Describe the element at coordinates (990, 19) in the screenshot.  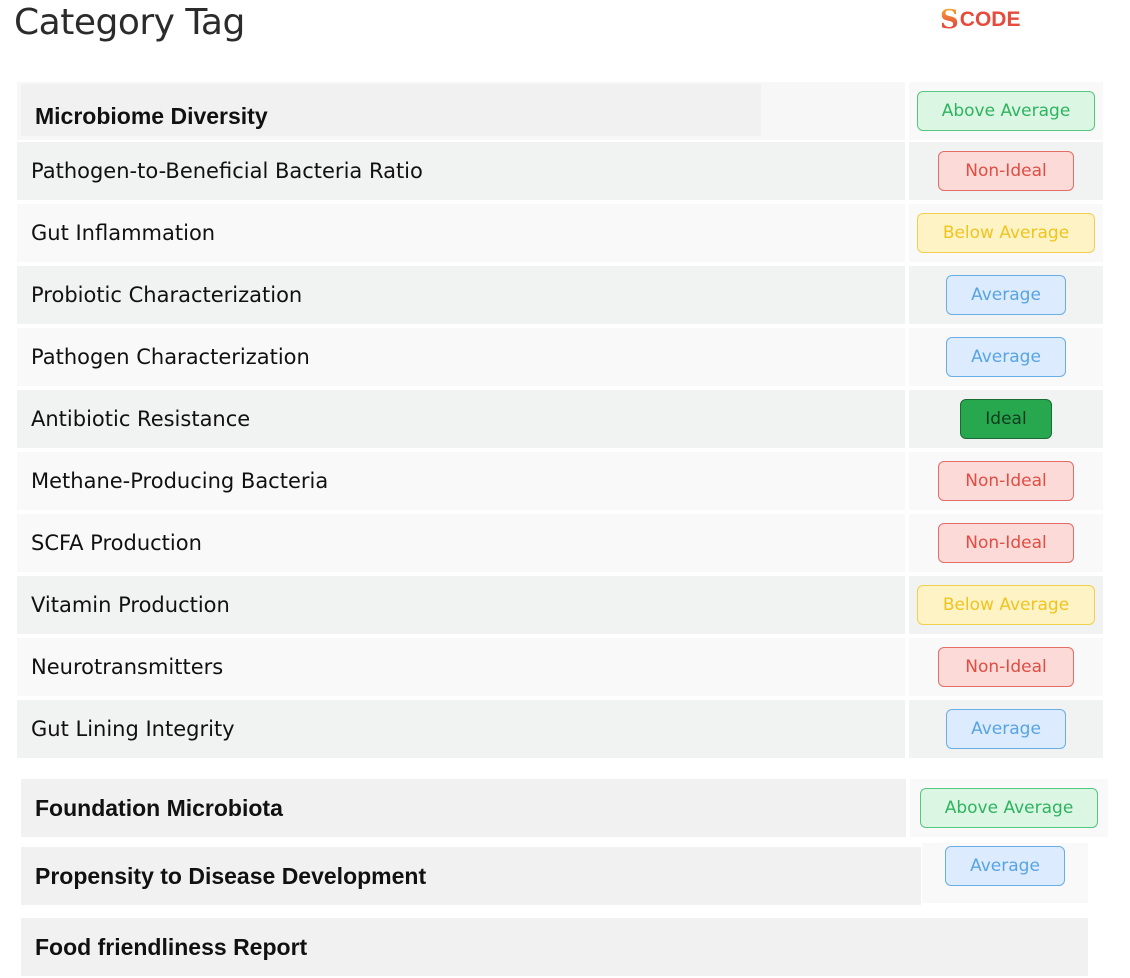
I see `logo-text: CODE` at that location.